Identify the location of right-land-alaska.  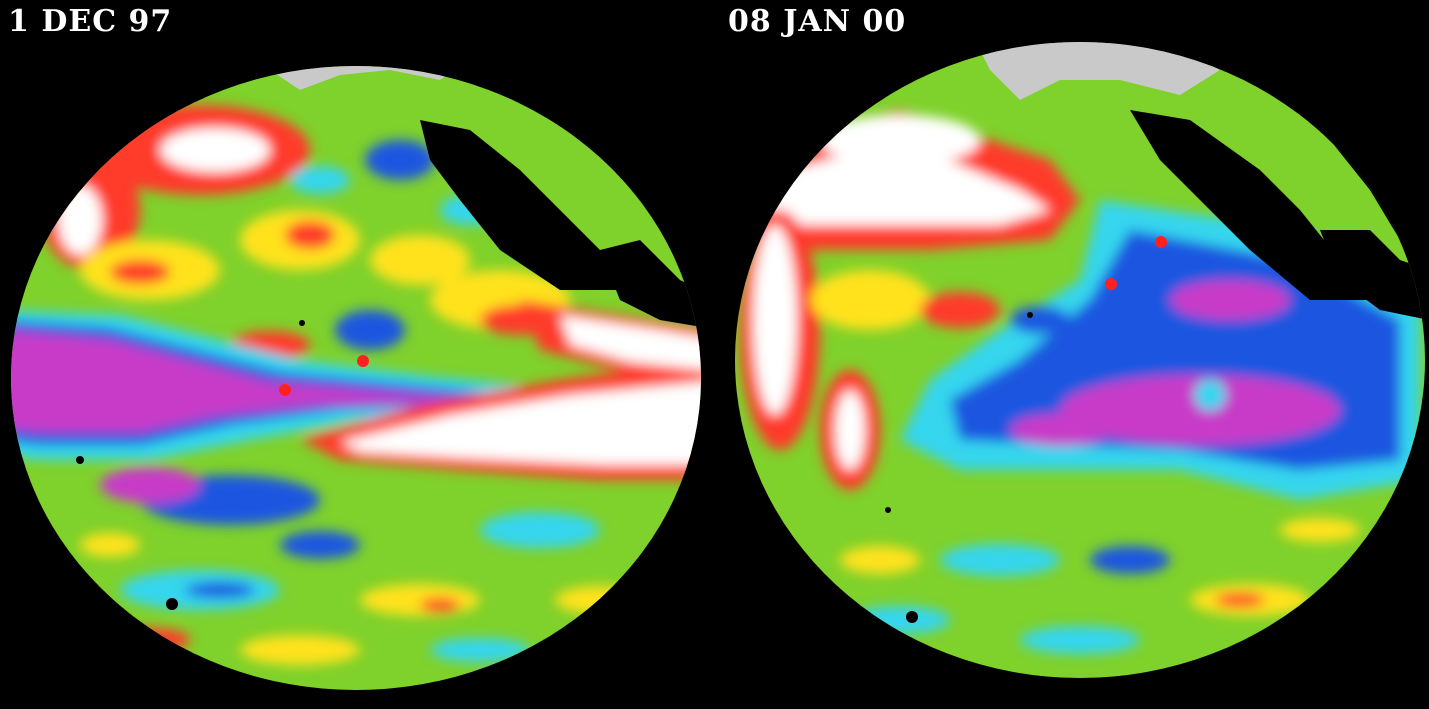
(1095, 71).